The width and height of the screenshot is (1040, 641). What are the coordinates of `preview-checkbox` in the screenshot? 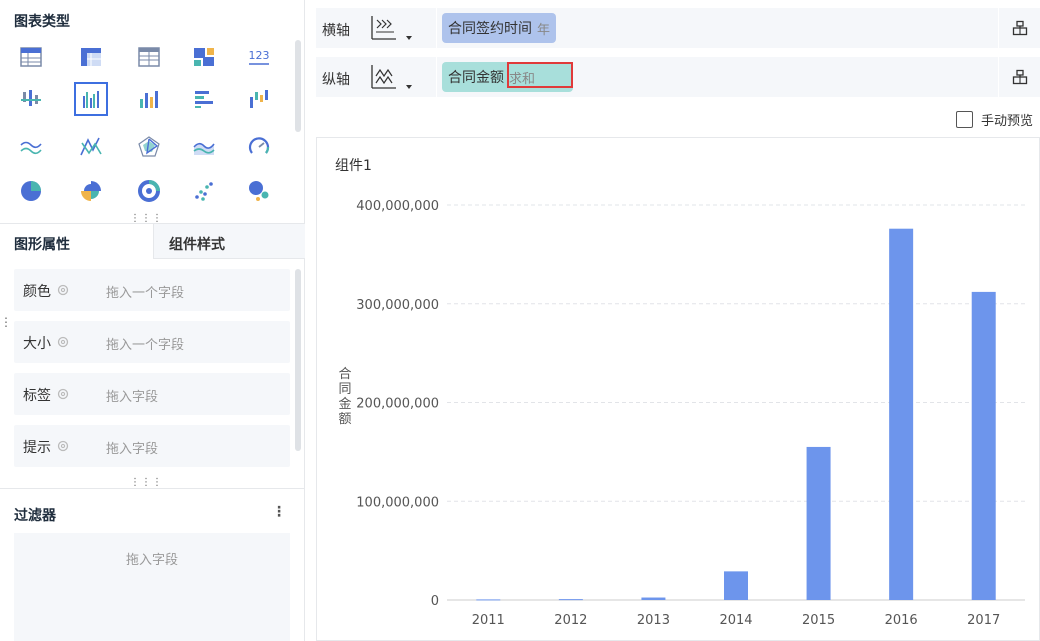 It's located at (964, 119).